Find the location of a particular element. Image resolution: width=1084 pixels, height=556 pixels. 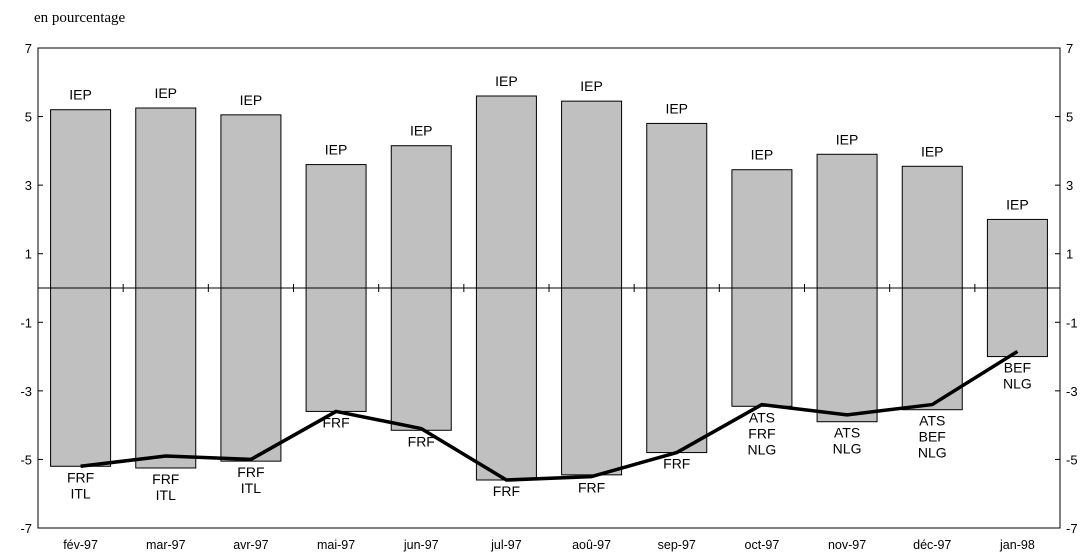

right-tick-label: -7 is located at coordinates (1072, 528).